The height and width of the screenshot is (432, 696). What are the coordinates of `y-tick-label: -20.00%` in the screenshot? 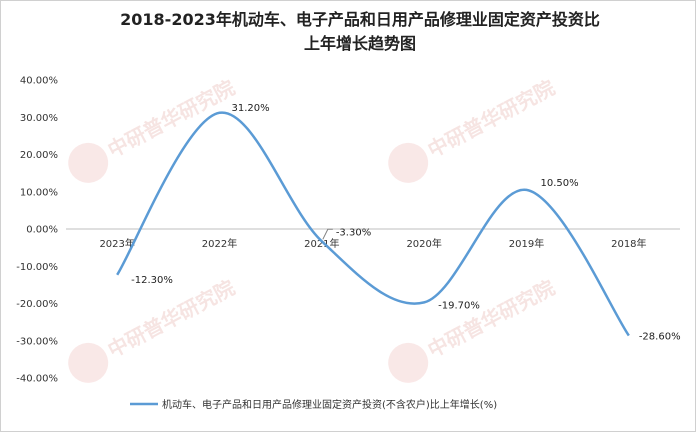 It's located at (37, 304).